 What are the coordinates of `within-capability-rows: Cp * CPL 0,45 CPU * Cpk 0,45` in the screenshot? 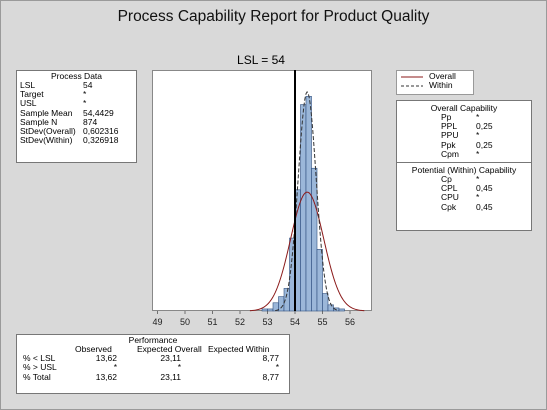 It's located at (464, 192).